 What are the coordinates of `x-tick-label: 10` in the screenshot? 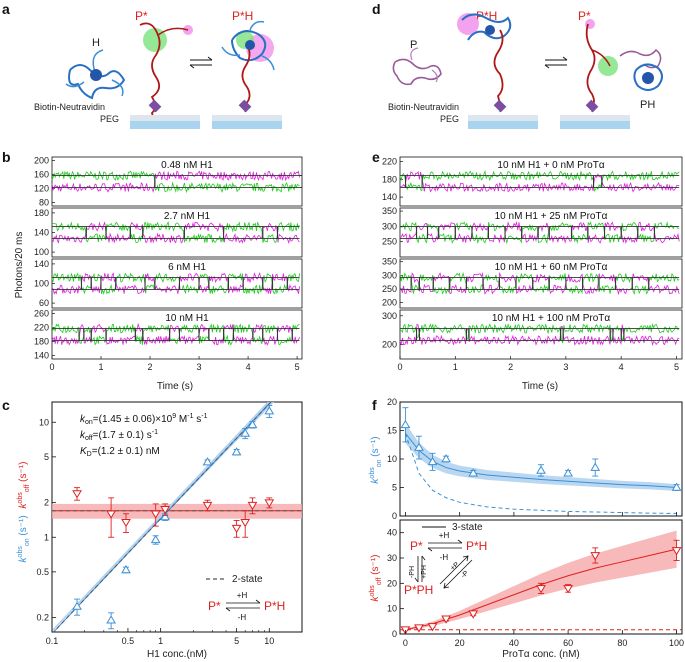 It's located at (269, 641).